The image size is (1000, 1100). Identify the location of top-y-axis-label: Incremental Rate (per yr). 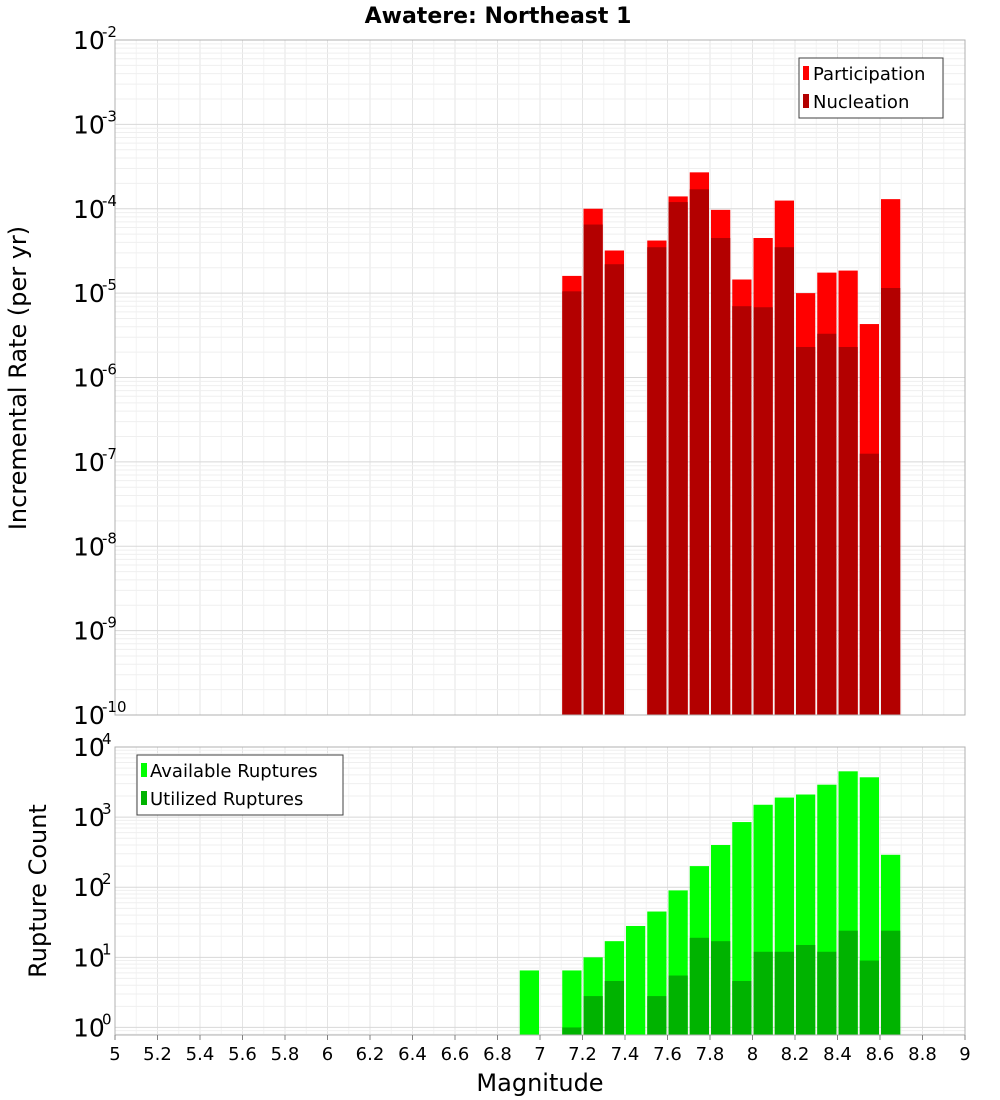
(18, 378).